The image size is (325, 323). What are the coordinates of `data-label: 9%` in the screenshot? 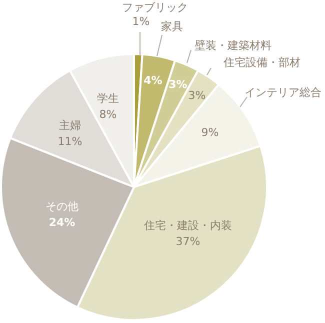 It's located at (210, 132).